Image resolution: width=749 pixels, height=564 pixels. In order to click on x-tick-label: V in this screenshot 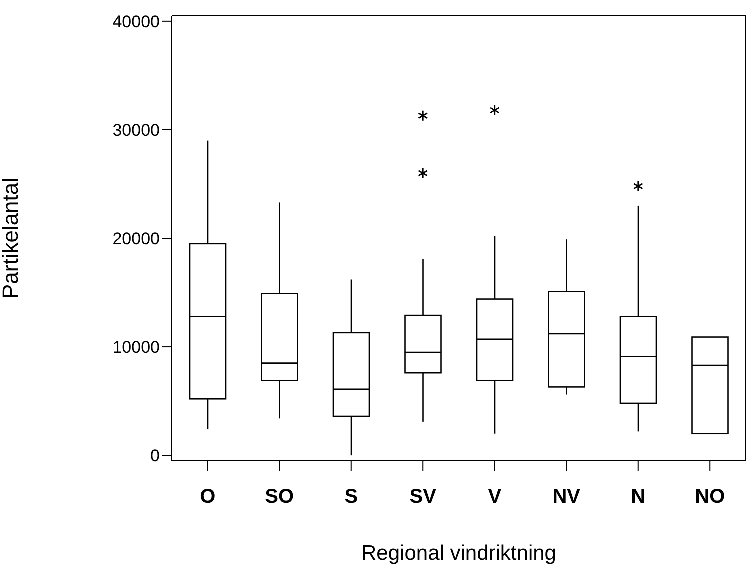, I will do `click(495, 497)`.